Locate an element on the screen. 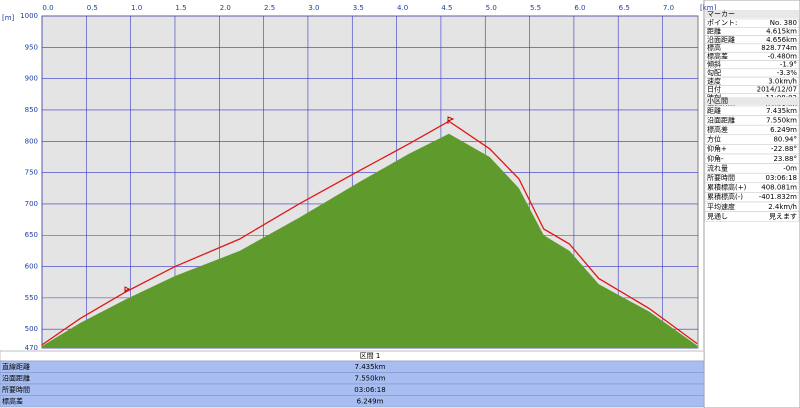 Image resolution: width=800 pixels, height=408 pixels. x-tick-label: 2.0 is located at coordinates (225, 8).